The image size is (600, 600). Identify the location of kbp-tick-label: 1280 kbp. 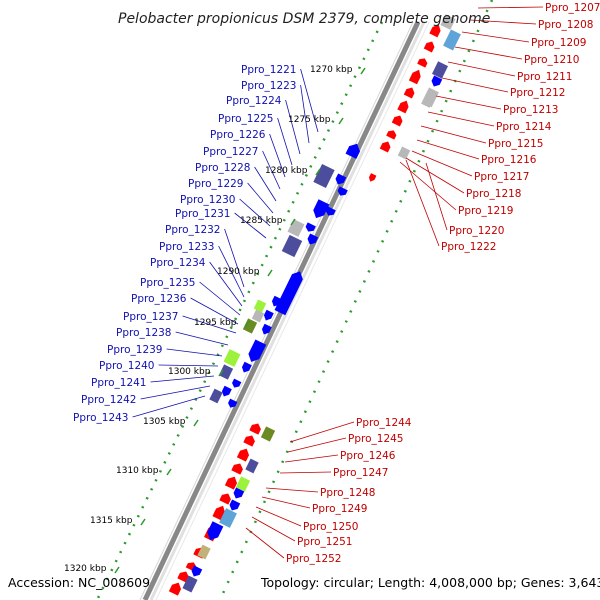
(286, 171).